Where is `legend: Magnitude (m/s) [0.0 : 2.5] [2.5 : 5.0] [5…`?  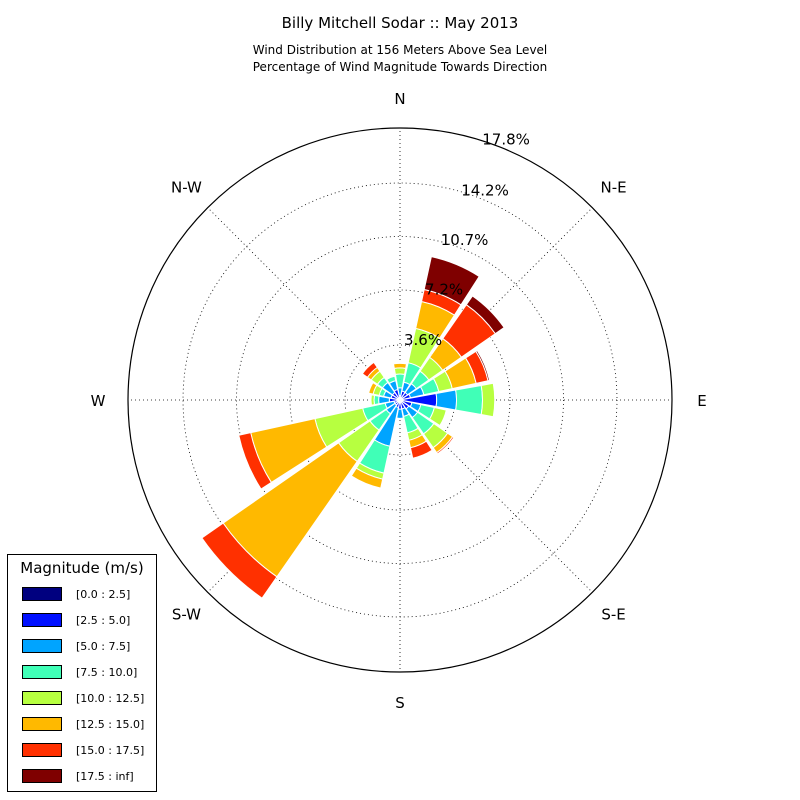 legend: Magnitude (m/s) [0.0 : 2.5] [2.5 : 5.0] [5… is located at coordinates (82, 673).